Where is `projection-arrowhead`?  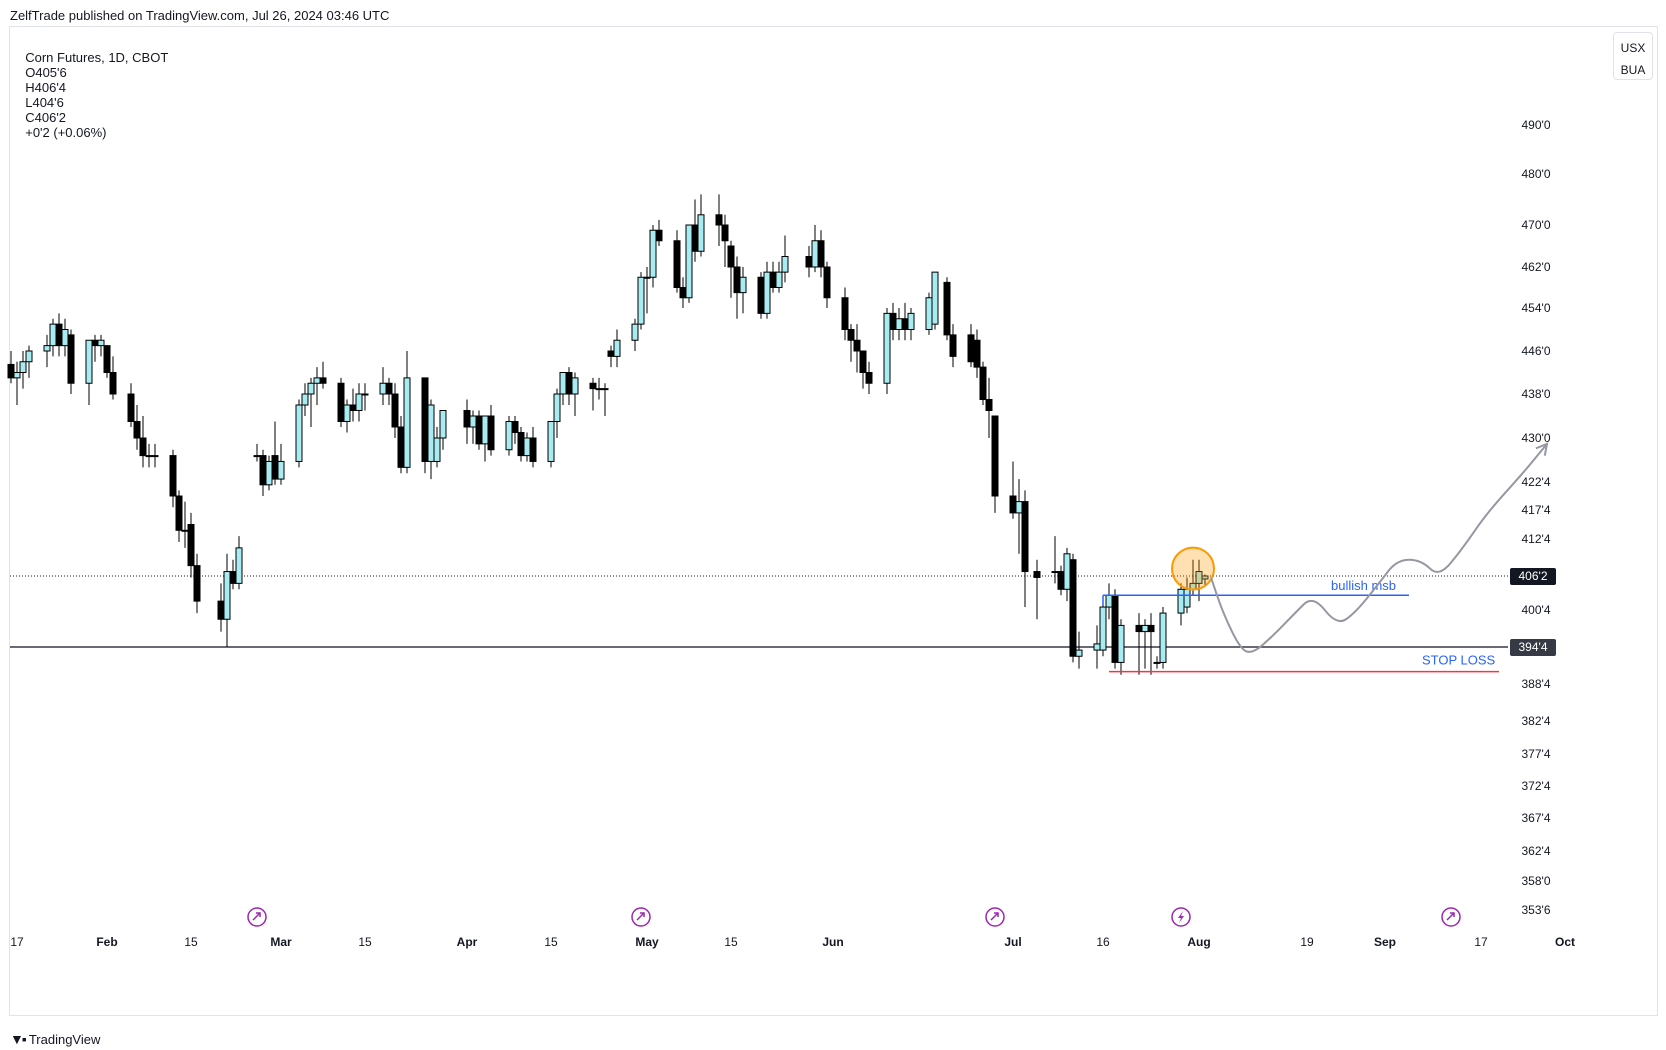
projection-arrowhead is located at coordinates (1542, 449).